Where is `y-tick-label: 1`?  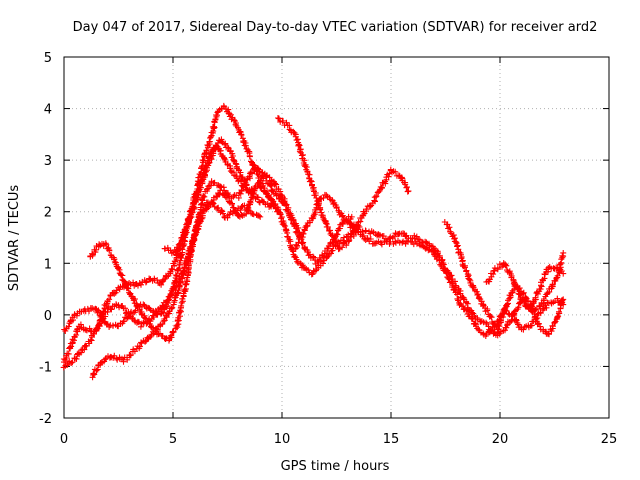
y-tick-label: 1 is located at coordinates (48, 264).